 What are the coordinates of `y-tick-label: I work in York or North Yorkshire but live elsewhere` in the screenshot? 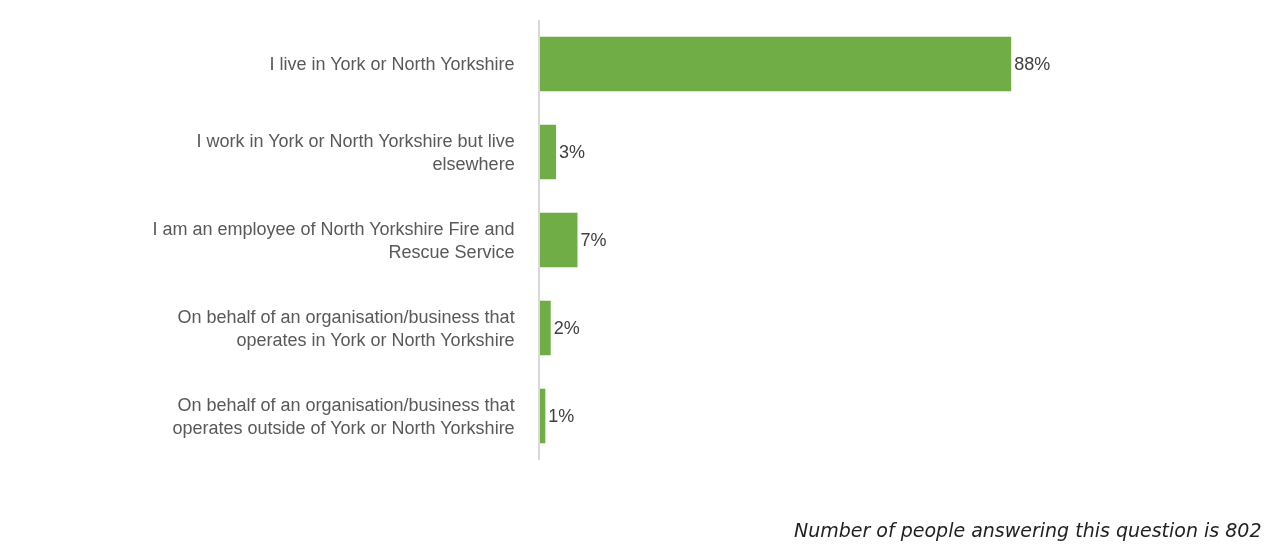 It's located at (355, 152).